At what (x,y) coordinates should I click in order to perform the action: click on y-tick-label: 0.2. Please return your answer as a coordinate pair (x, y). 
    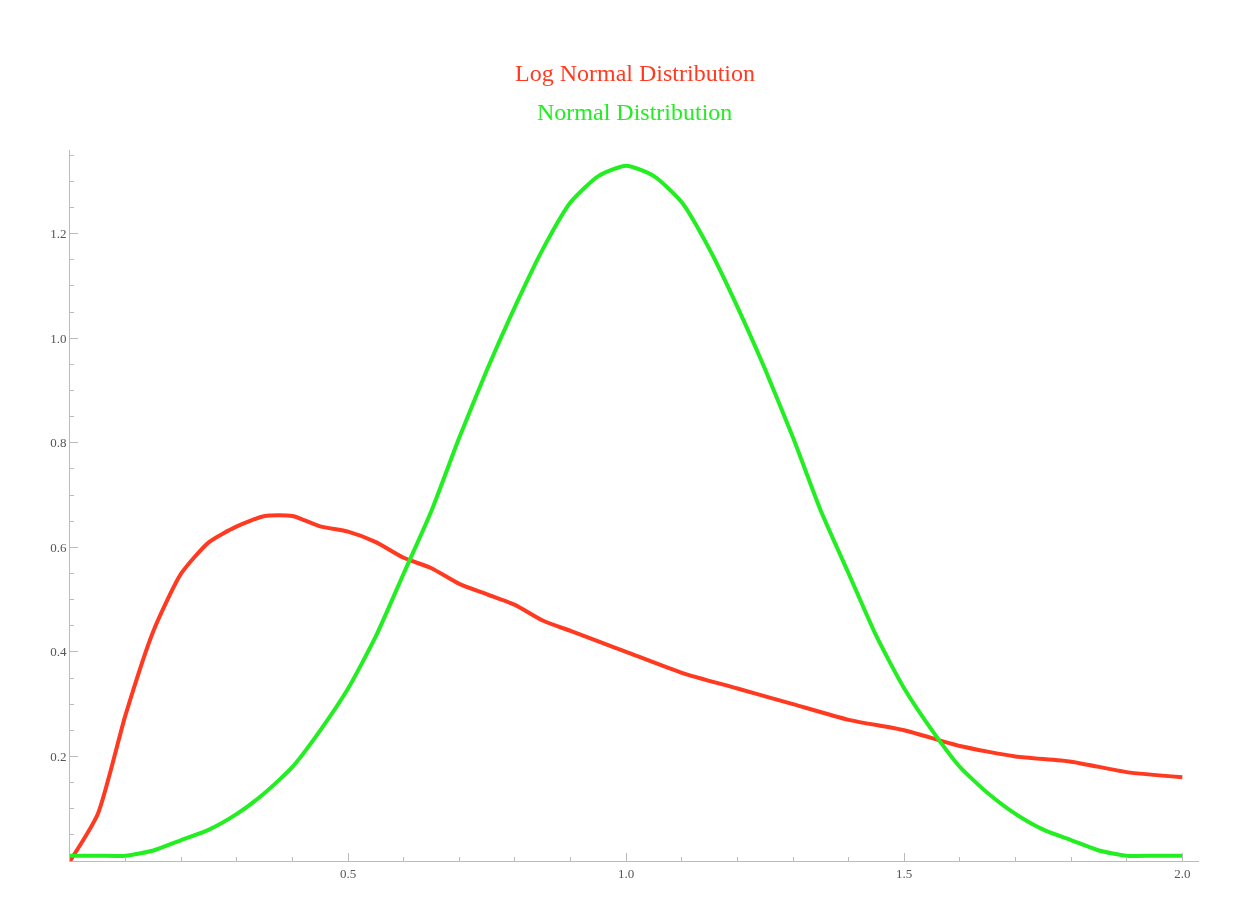
    Looking at the image, I should click on (58, 756).